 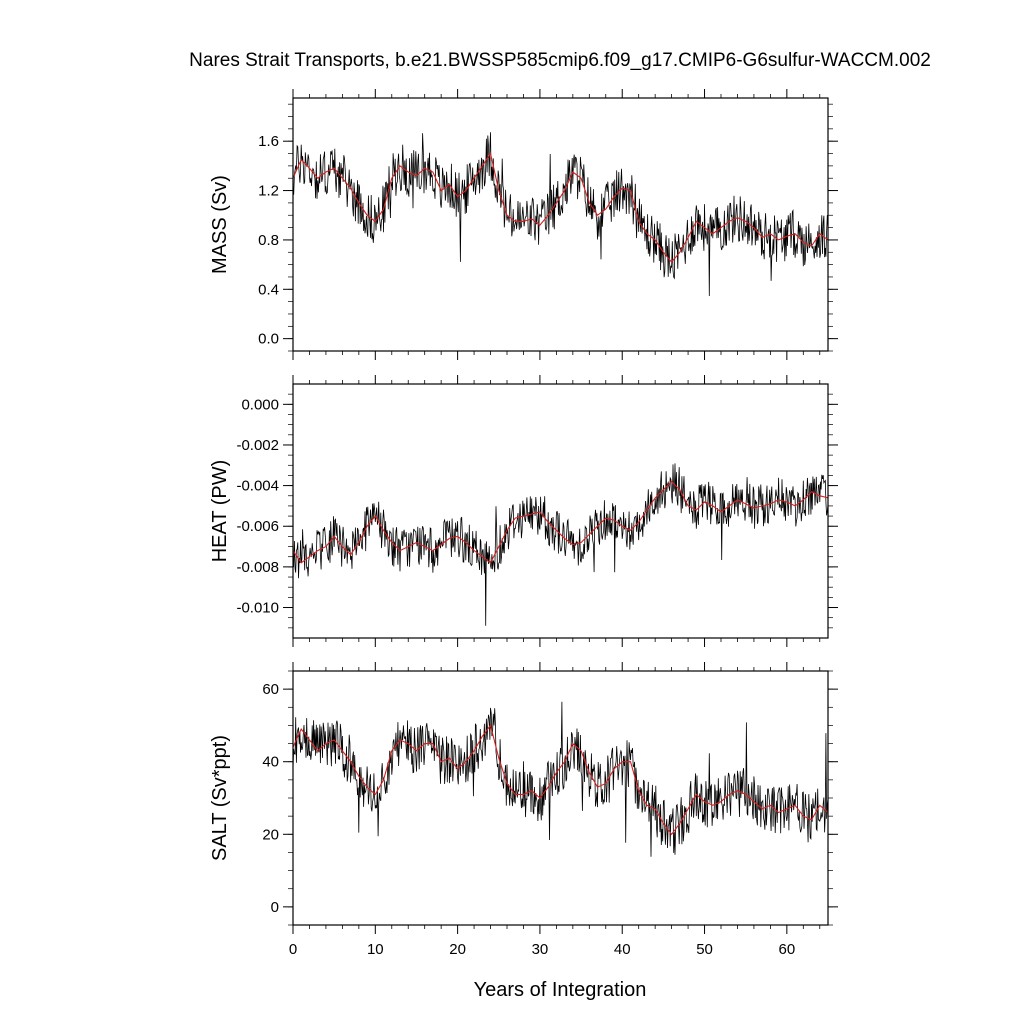 What do you see at coordinates (540, 949) in the screenshot?
I see `x-tick-label: 30` at bounding box center [540, 949].